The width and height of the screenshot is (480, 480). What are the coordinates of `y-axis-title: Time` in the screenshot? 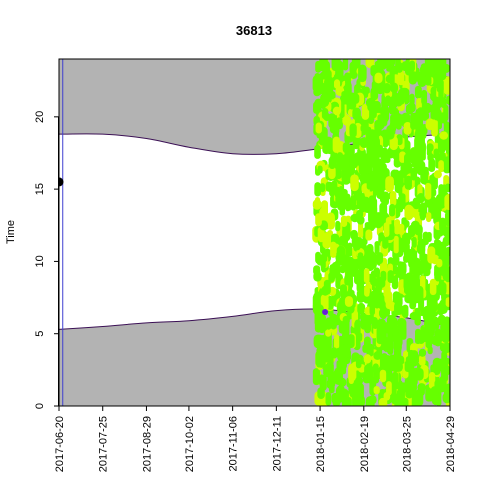 It's located at (11, 232).